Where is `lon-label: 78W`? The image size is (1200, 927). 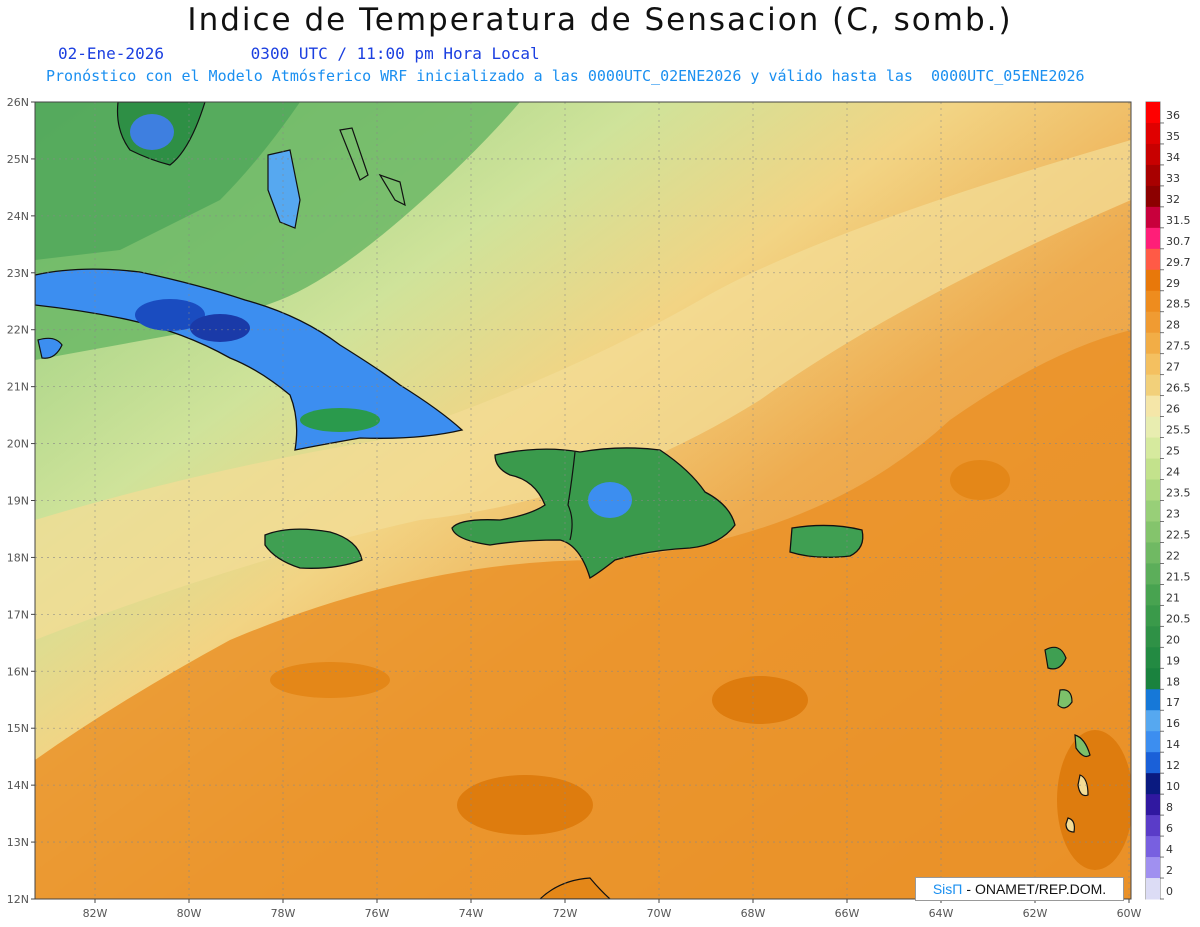 lon-label: 78W is located at coordinates (283, 913).